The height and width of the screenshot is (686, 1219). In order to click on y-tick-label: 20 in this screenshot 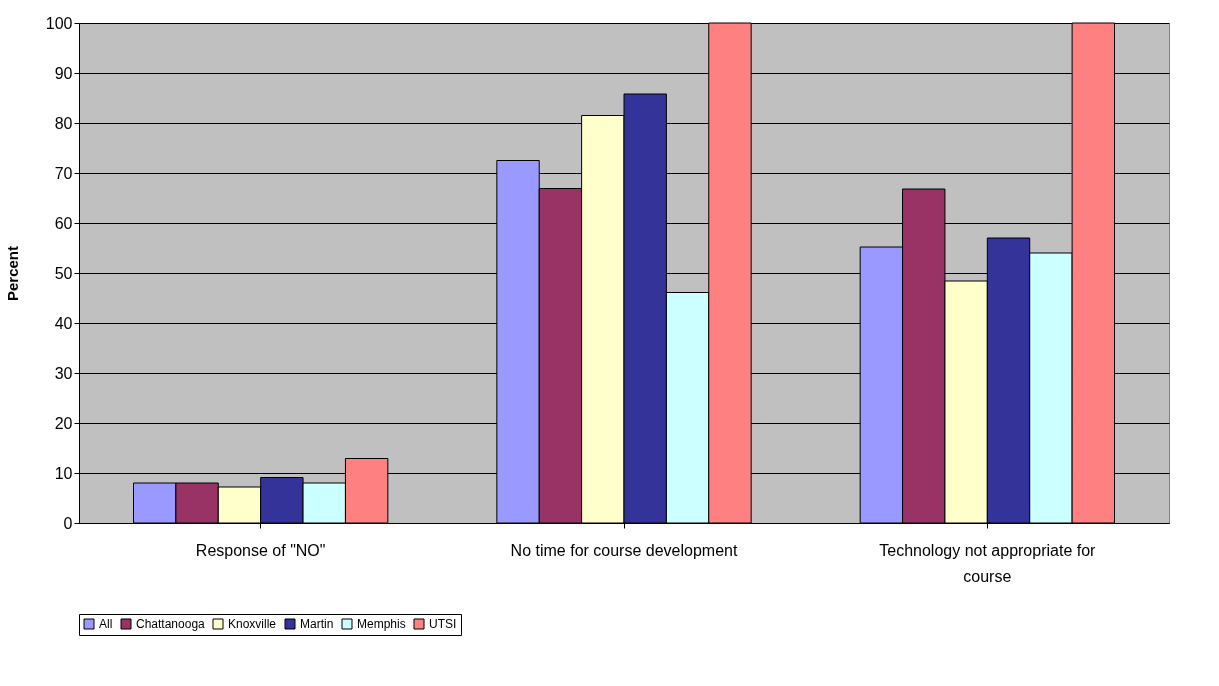, I will do `click(63, 423)`.